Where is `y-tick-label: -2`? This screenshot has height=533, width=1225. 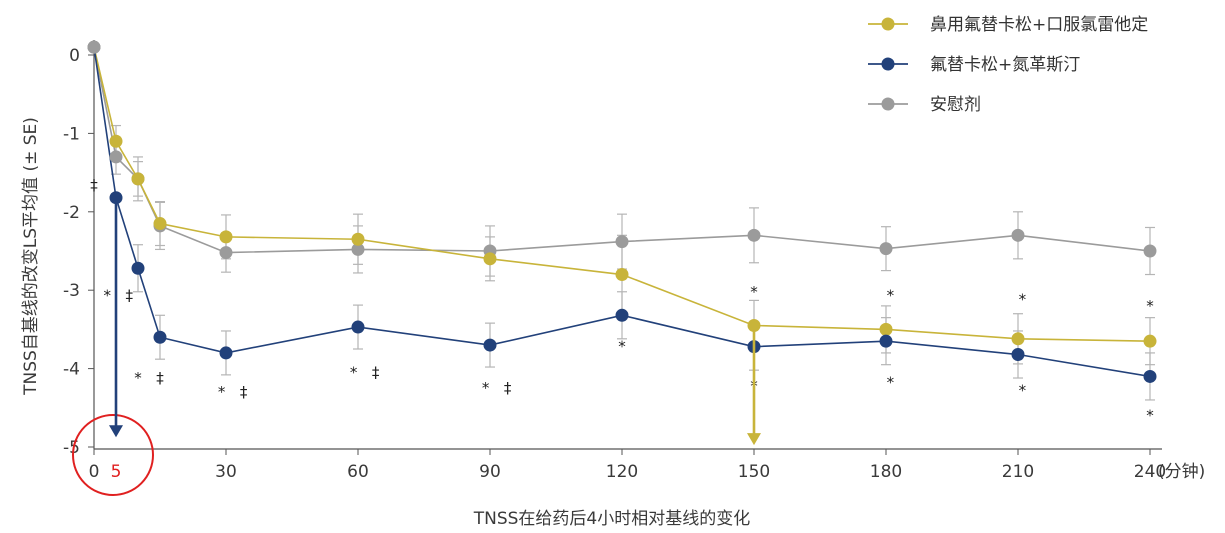
y-tick-label: -2 is located at coordinates (71, 213).